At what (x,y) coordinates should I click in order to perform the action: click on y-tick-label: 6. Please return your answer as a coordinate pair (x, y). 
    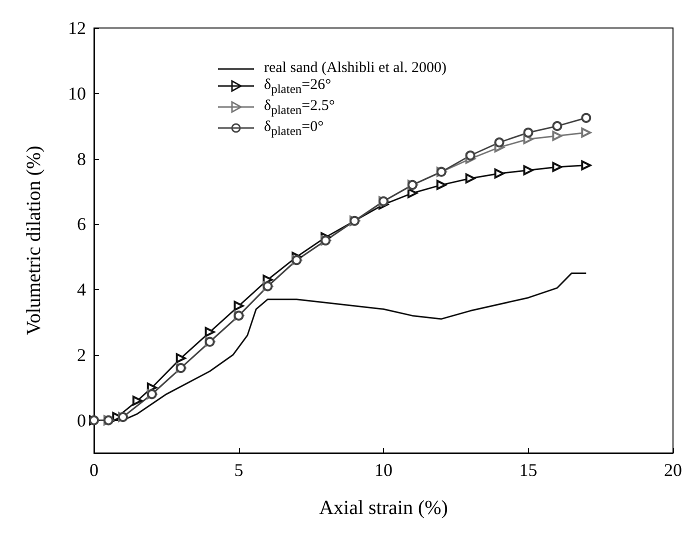
    Looking at the image, I should click on (81, 224).